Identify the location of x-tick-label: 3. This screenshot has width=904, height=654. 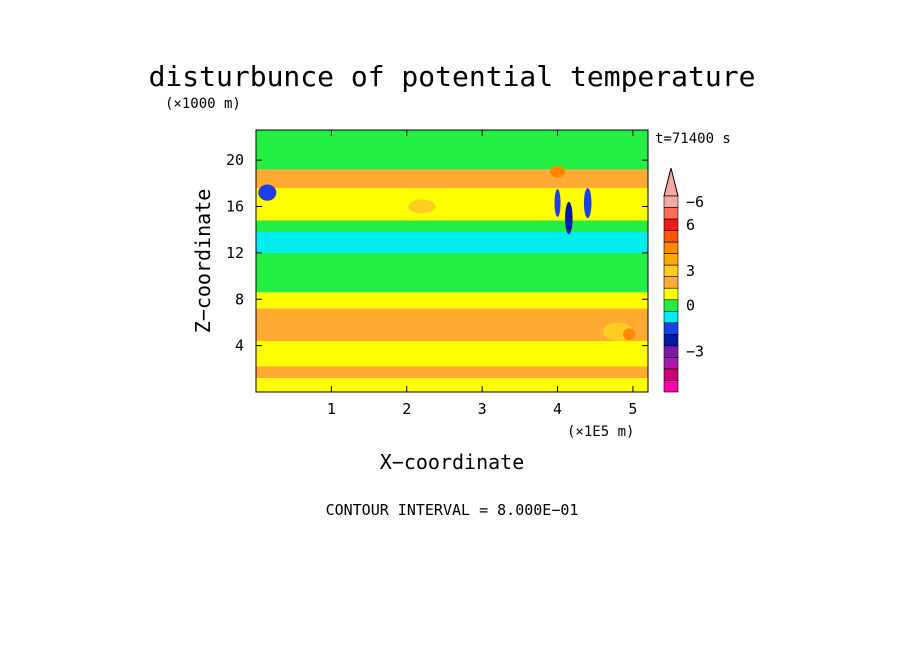
(482, 409).